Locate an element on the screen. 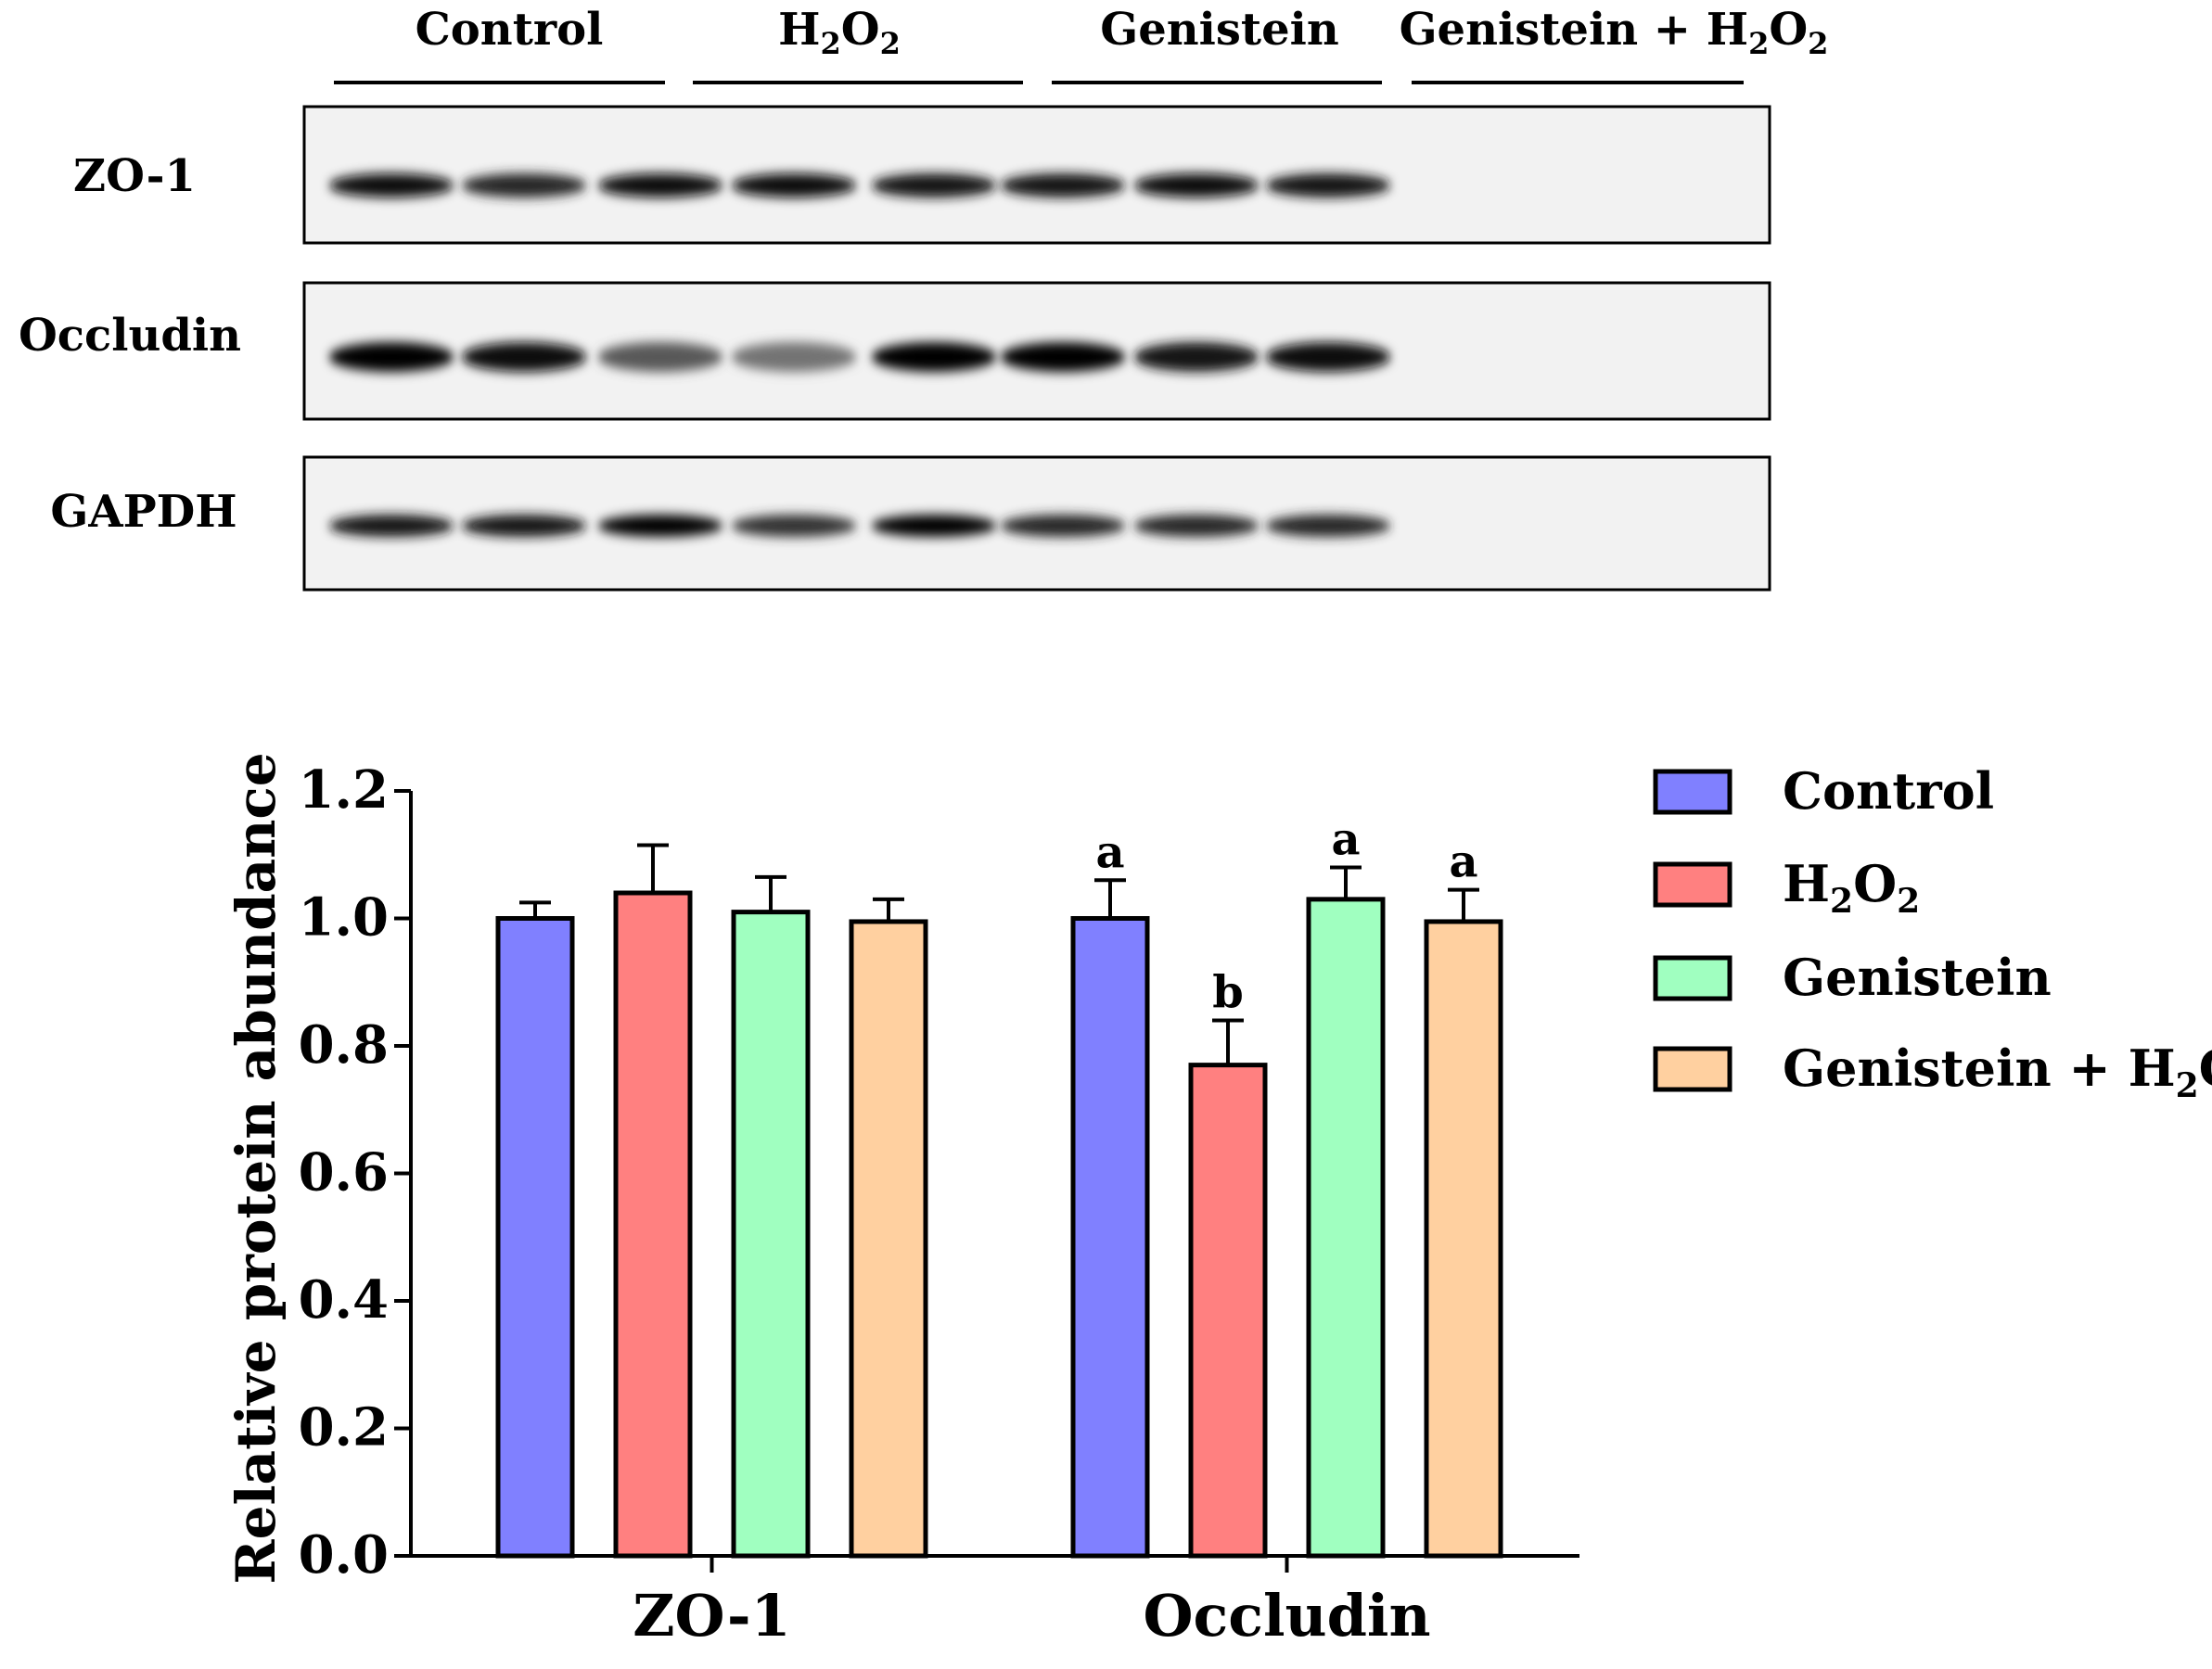  blot-group-label-genistein: Genistein is located at coordinates (1219, 30).